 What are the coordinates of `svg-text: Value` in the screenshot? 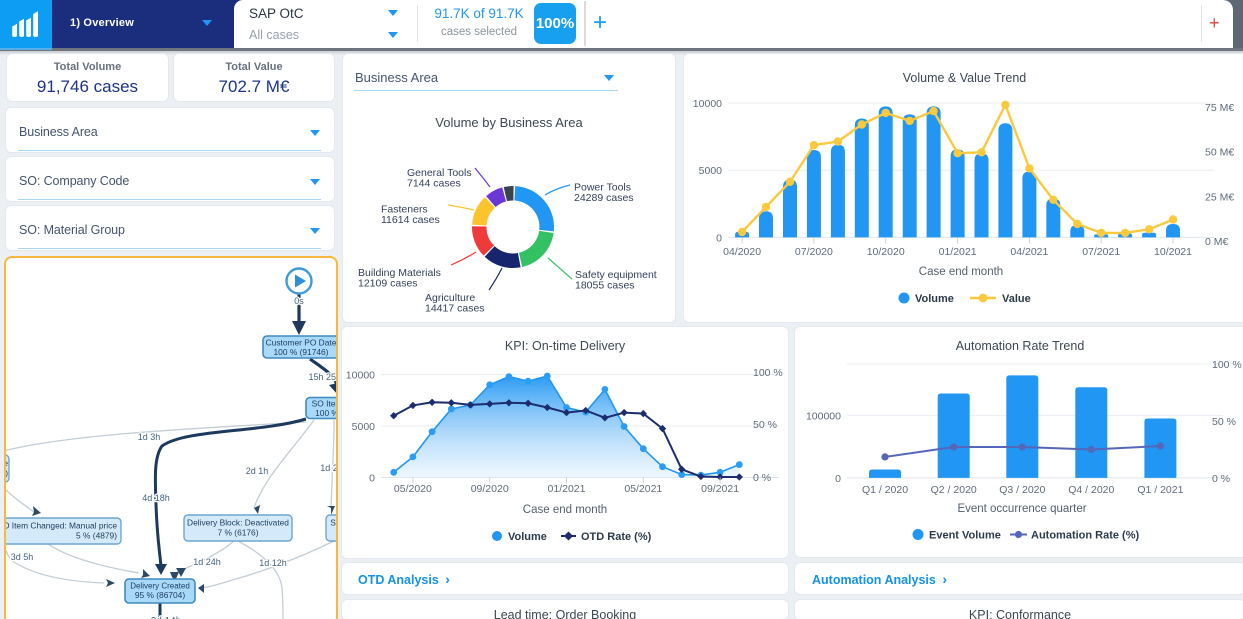 It's located at (1016, 299).